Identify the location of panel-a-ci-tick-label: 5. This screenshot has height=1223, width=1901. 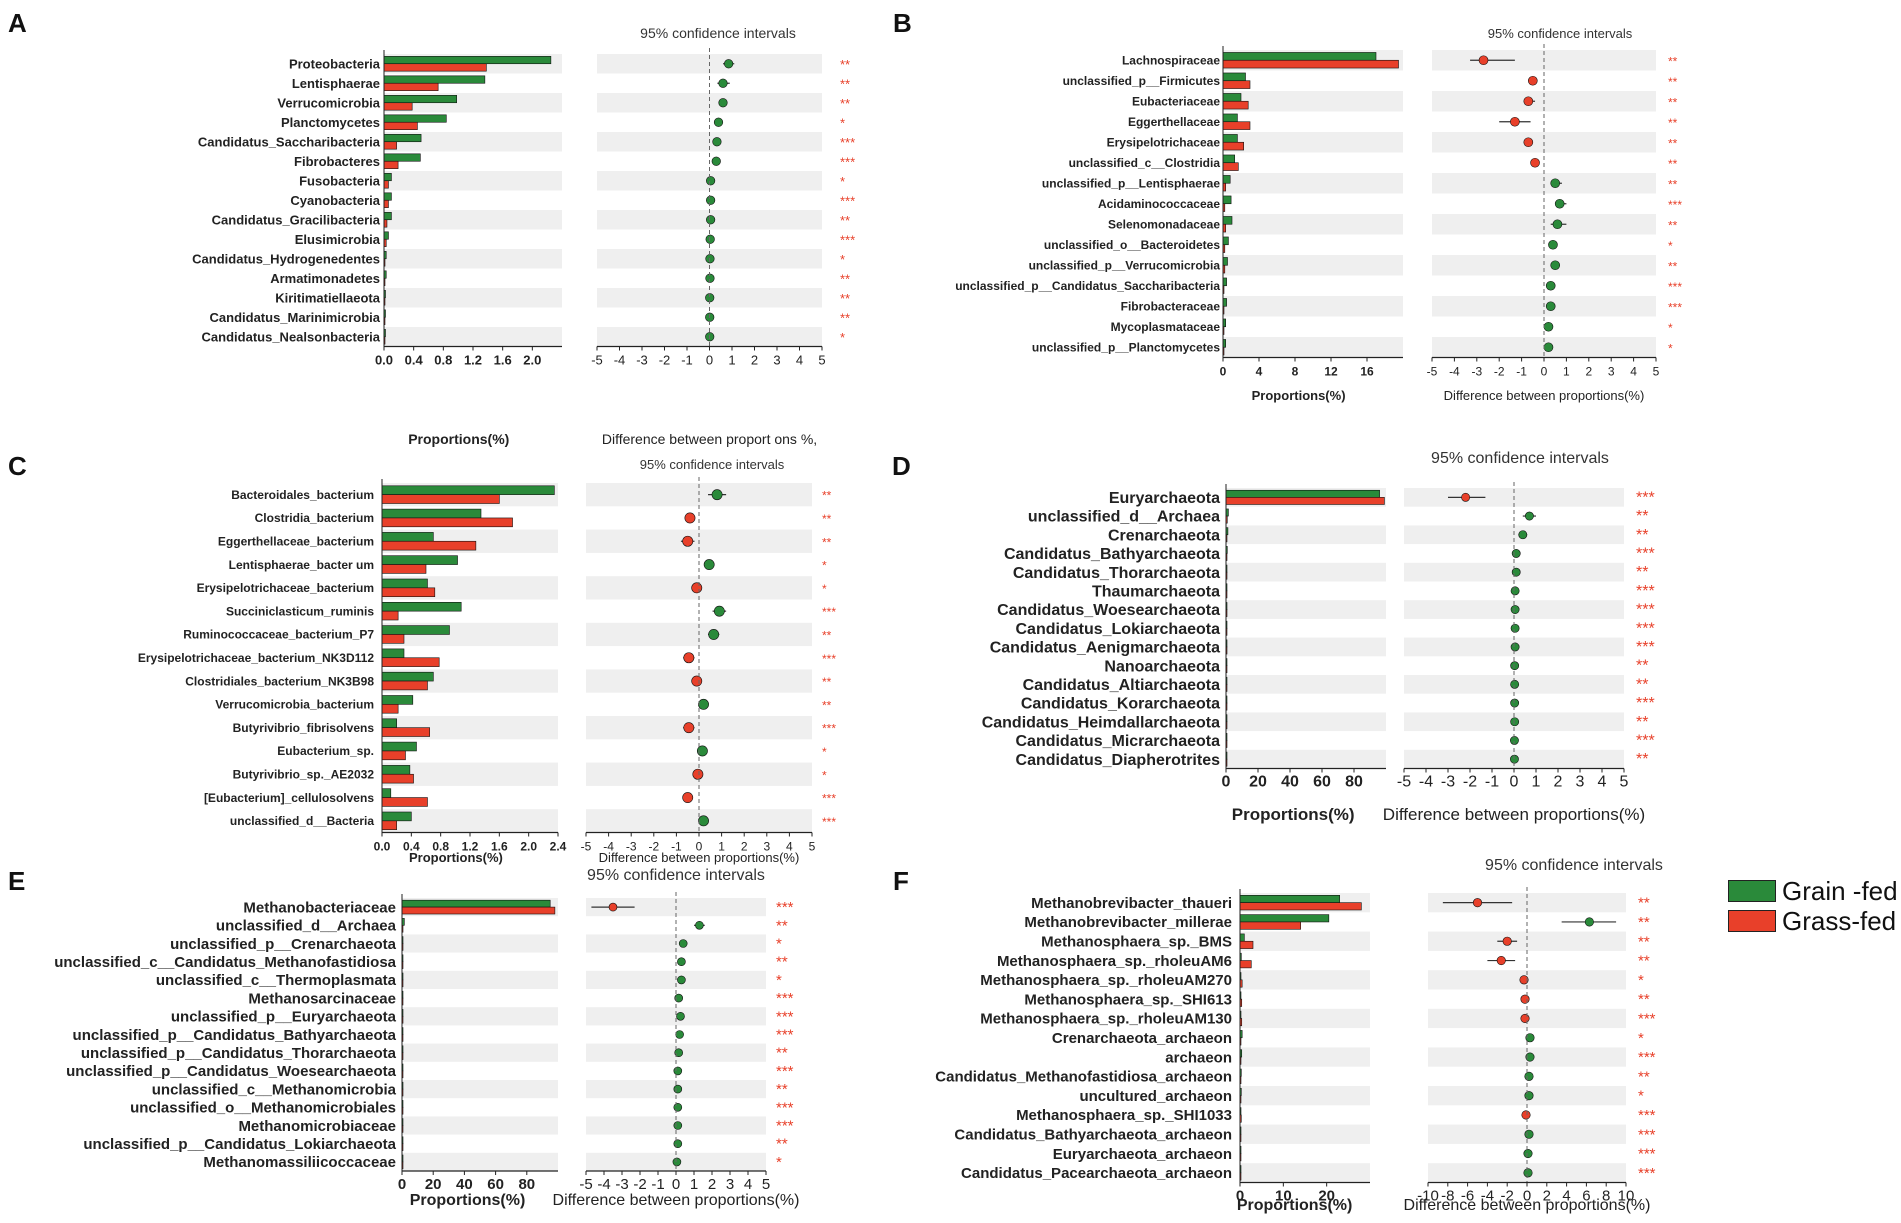
(821, 360).